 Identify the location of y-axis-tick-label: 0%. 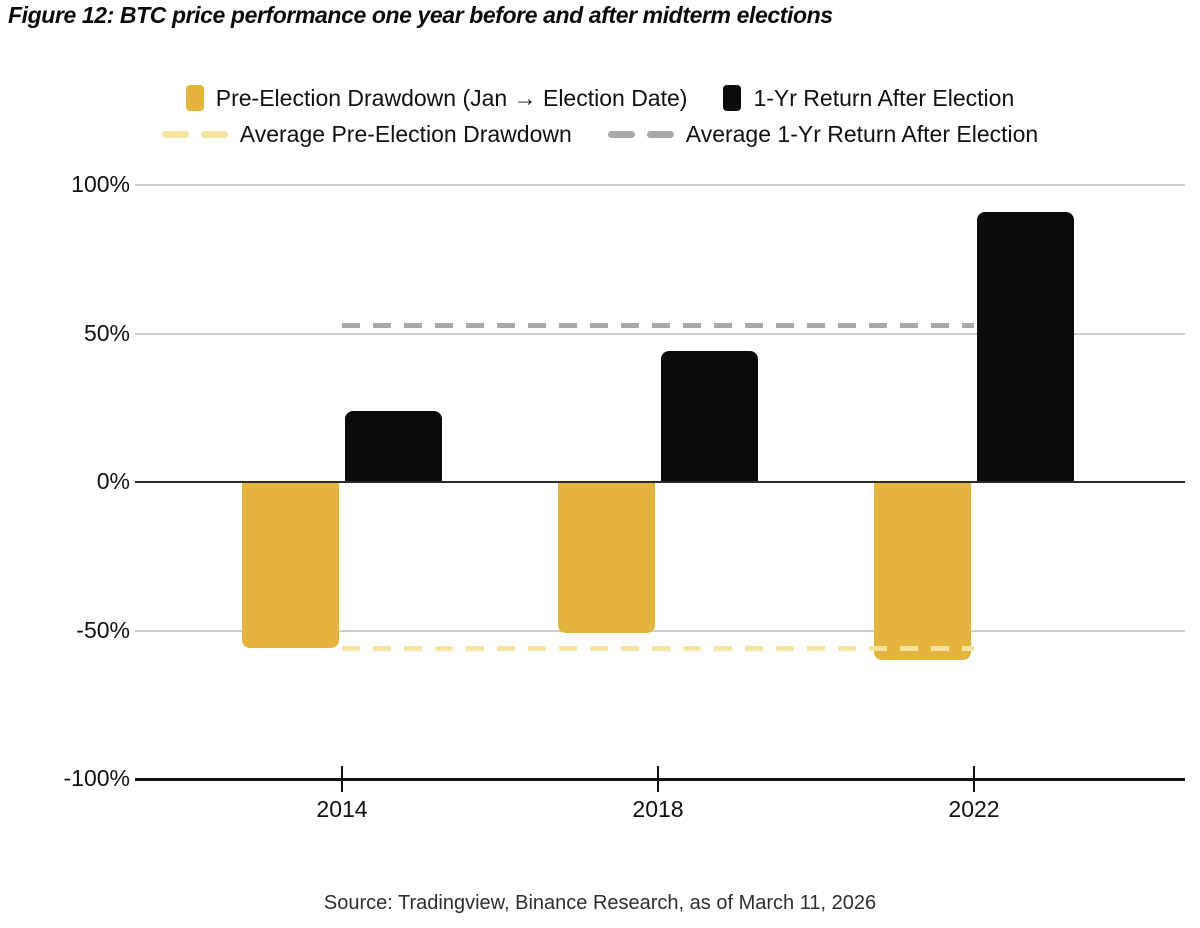
(113, 481).